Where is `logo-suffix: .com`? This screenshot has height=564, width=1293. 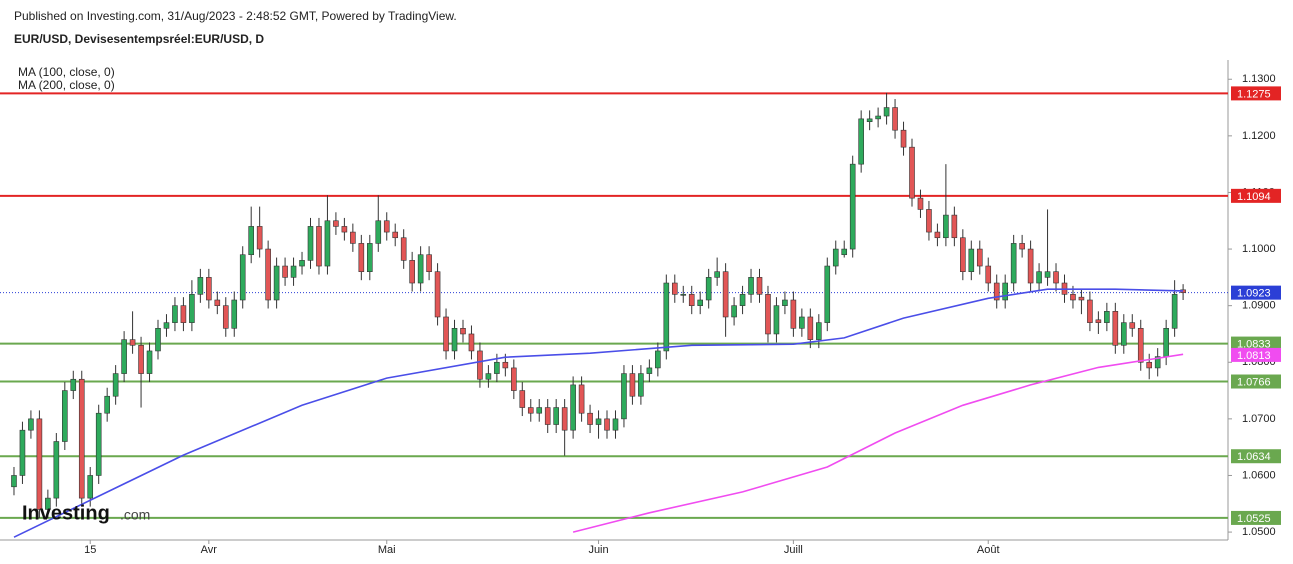
logo-suffix: .com is located at coordinates (135, 515).